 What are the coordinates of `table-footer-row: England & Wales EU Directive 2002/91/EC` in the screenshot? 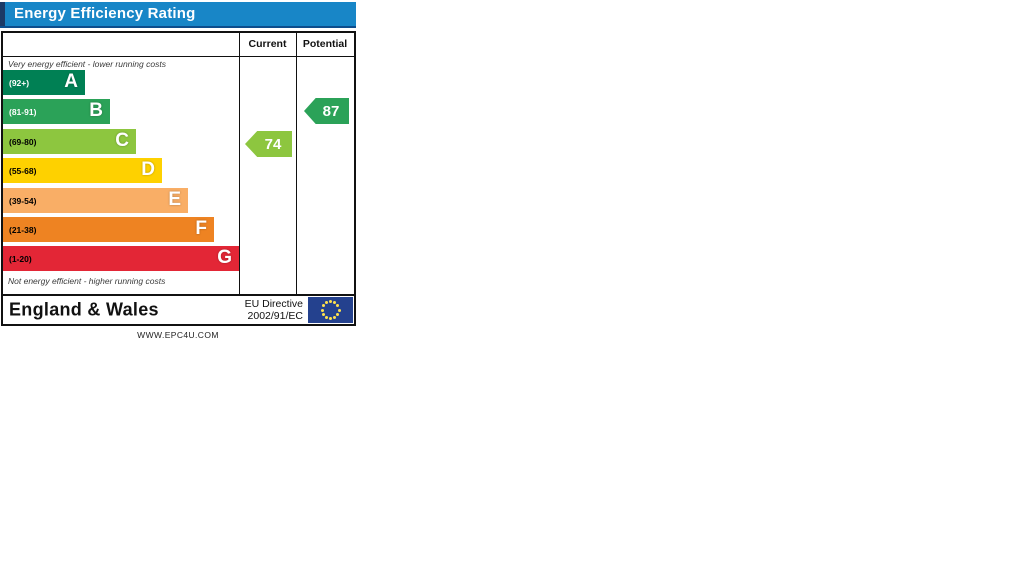 It's located at (178, 309).